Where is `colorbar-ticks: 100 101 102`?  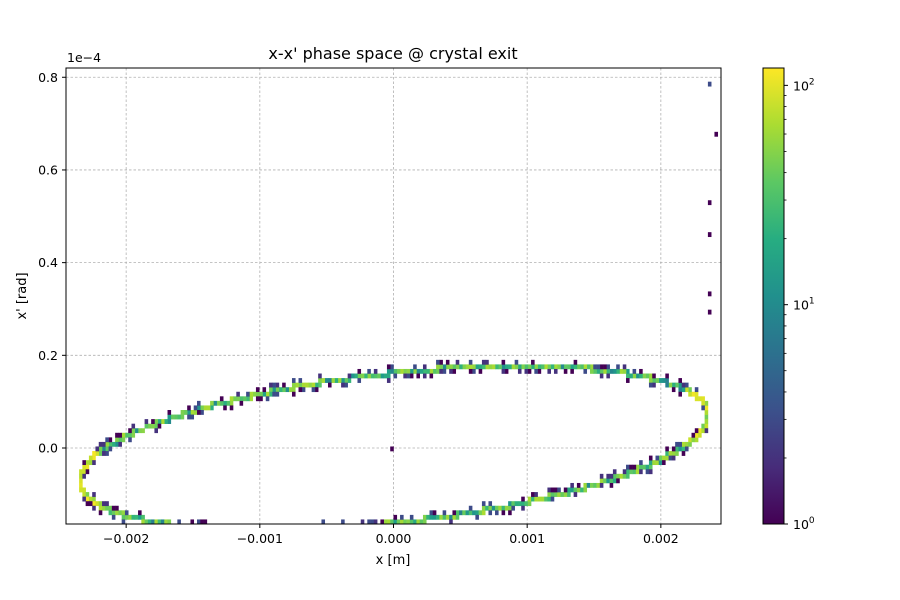
colorbar-ticks: 100 101 102 is located at coordinates (799, 304).